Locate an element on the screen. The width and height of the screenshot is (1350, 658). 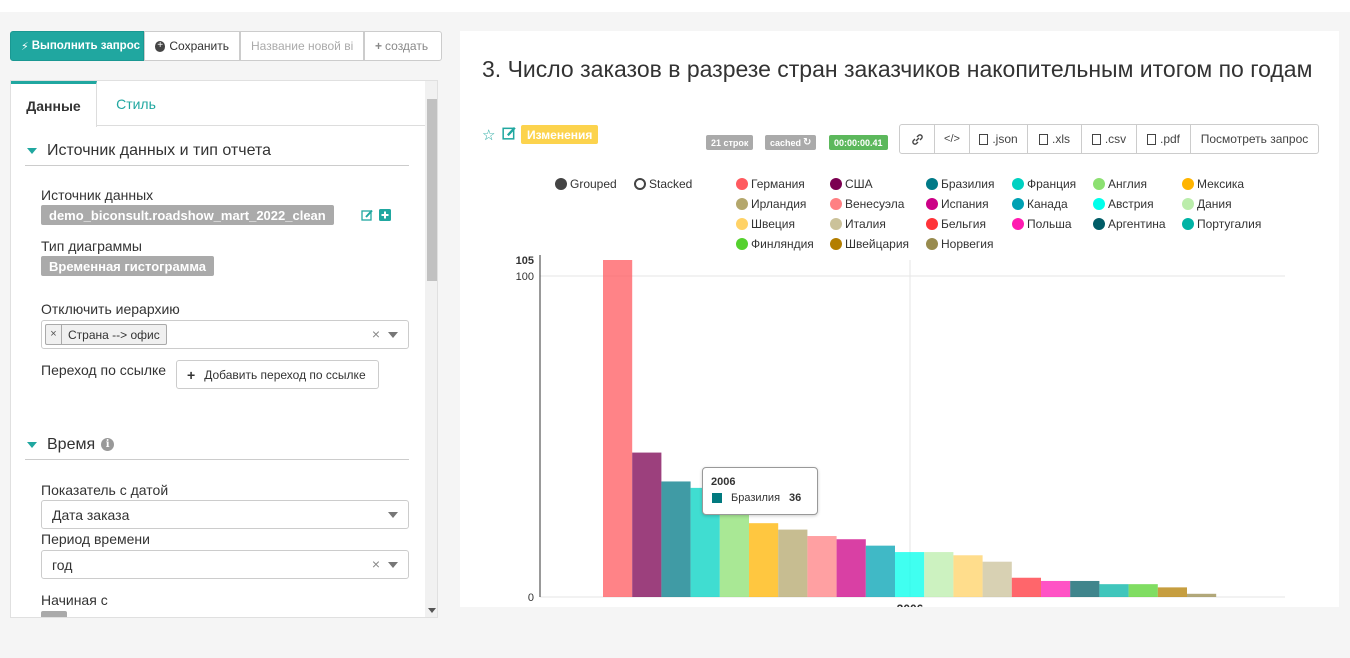
file-text-icon is located at coordinates (1096, 139).